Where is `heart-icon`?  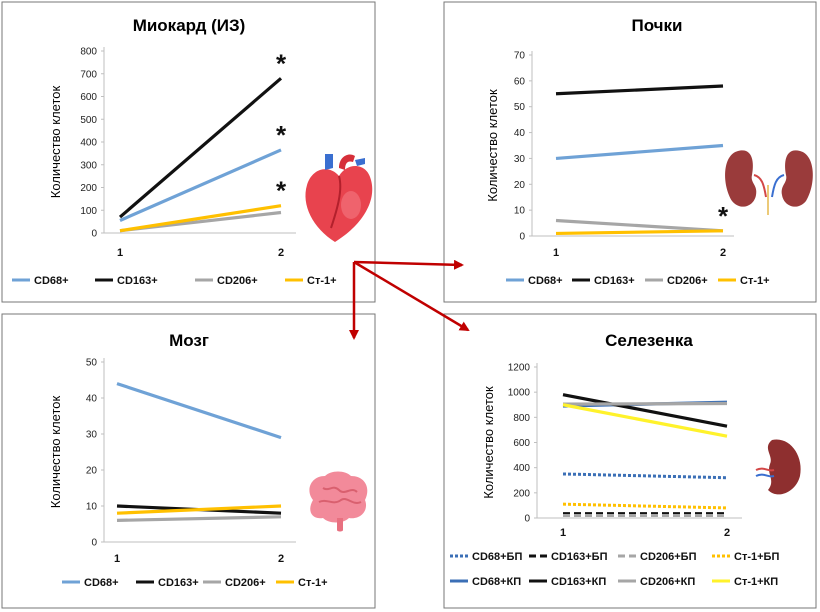 heart-icon is located at coordinates (339, 198).